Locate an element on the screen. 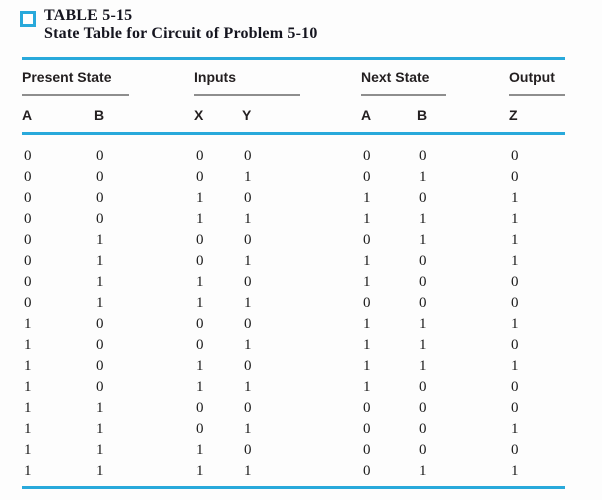 The image size is (602, 500). table-row: 0 1 0 1 1 0 1 is located at coordinates (293, 261).